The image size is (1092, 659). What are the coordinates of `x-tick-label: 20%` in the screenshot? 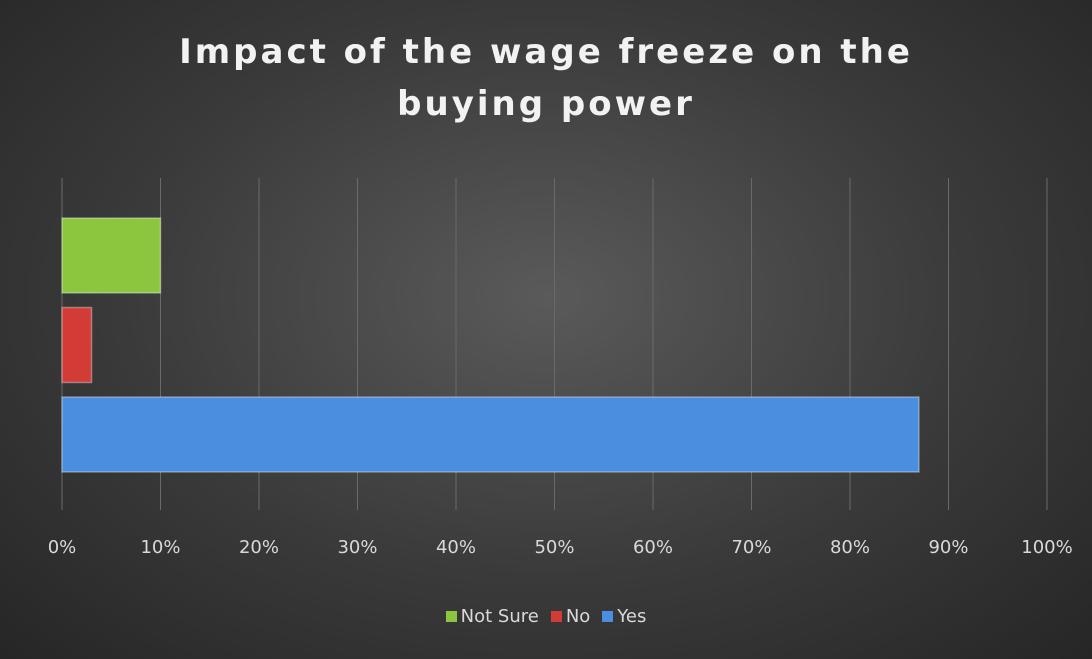 It's located at (259, 547).